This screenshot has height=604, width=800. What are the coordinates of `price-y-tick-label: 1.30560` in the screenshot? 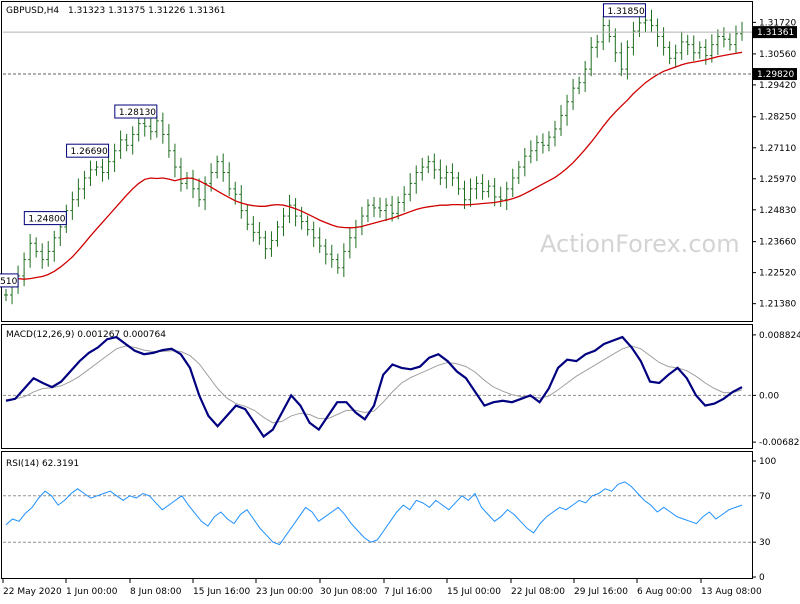 It's located at (777, 55).